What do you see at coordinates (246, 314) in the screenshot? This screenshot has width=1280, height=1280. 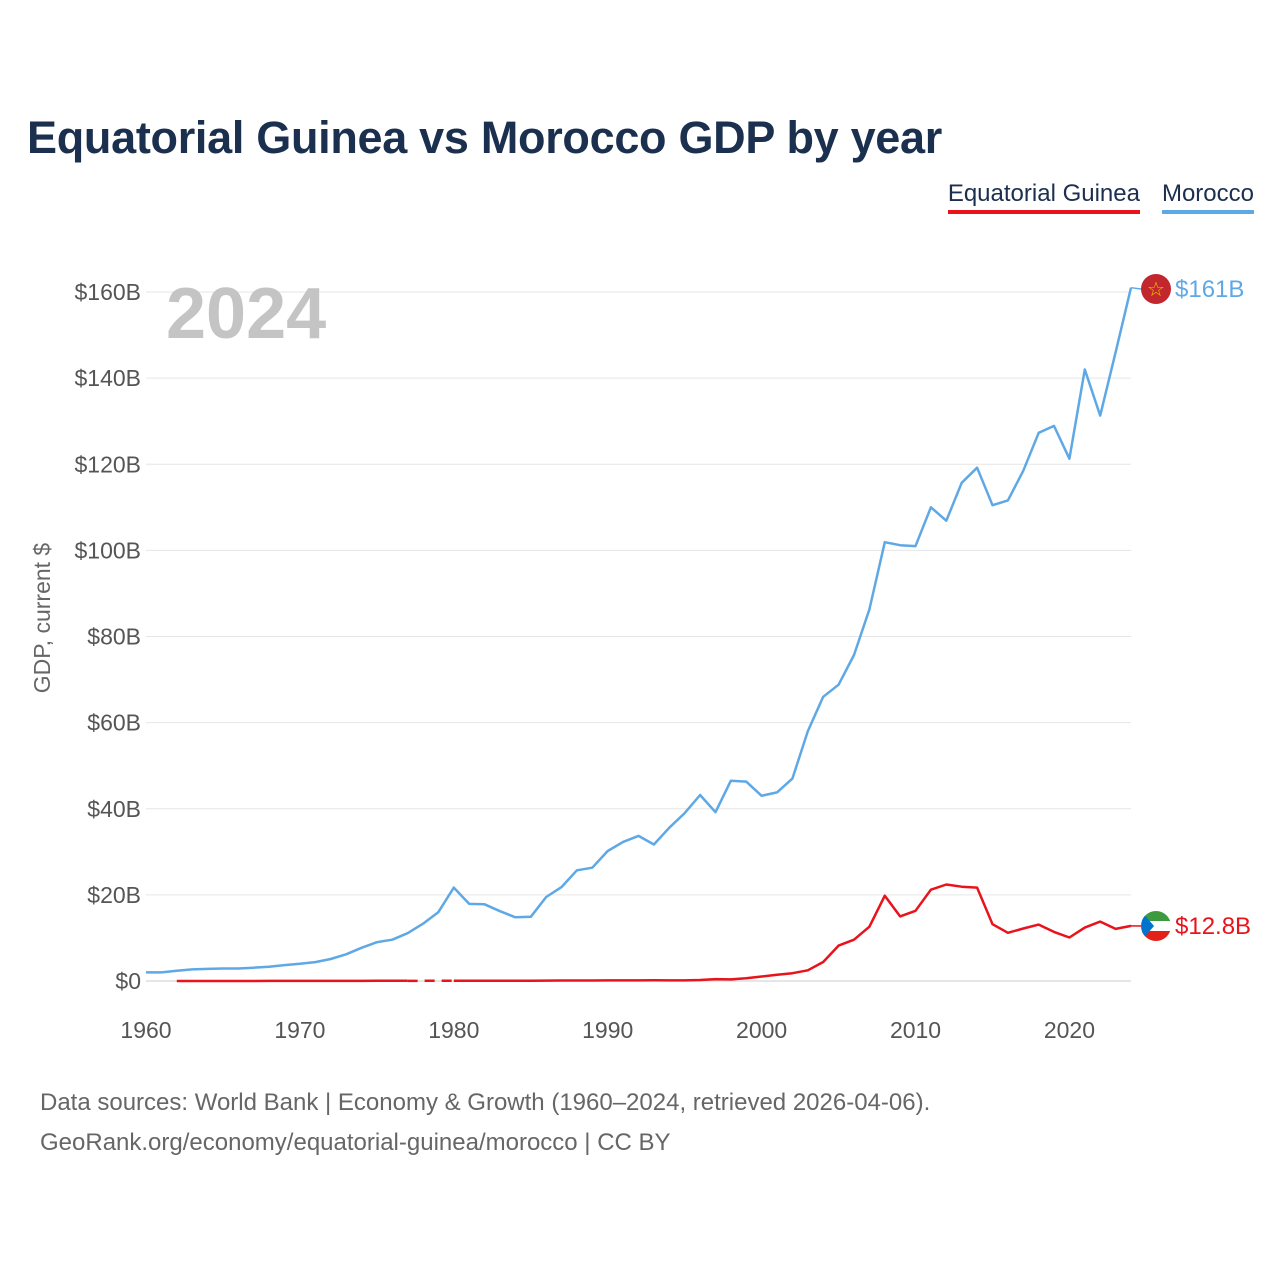 I see `year-label: 2024` at bounding box center [246, 314].